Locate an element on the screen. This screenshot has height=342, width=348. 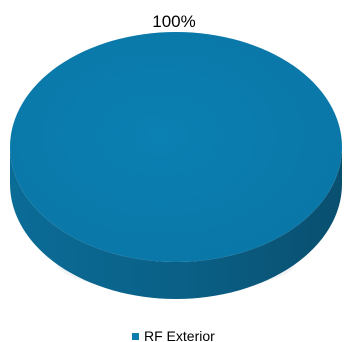
data-label-rf-exterior: 100% is located at coordinates (173, 21).